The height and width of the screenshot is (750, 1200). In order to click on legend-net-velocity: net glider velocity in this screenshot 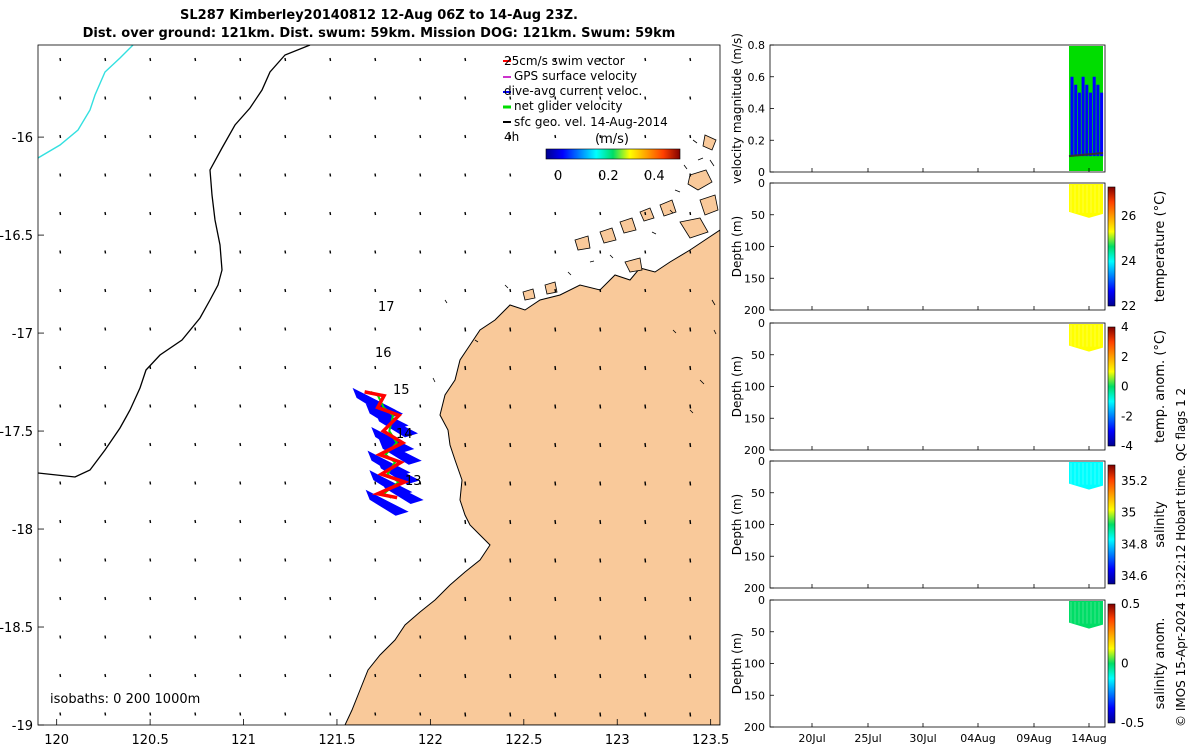, I will do `click(568, 106)`.